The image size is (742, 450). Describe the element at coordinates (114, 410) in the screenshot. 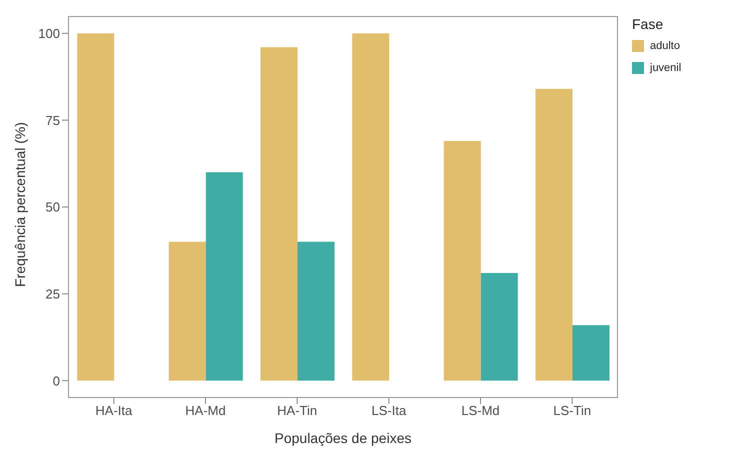

I see `x-tick-label: HA-Ita` at that location.